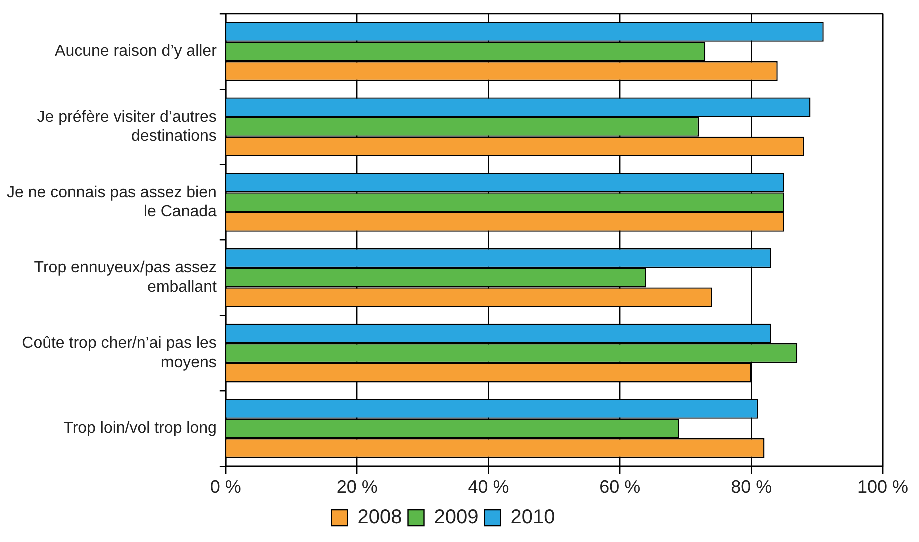 Image resolution: width=919 pixels, height=542 pixels. Describe the element at coordinates (620, 487) in the screenshot. I see `x-tick-label: 60 %` at that location.